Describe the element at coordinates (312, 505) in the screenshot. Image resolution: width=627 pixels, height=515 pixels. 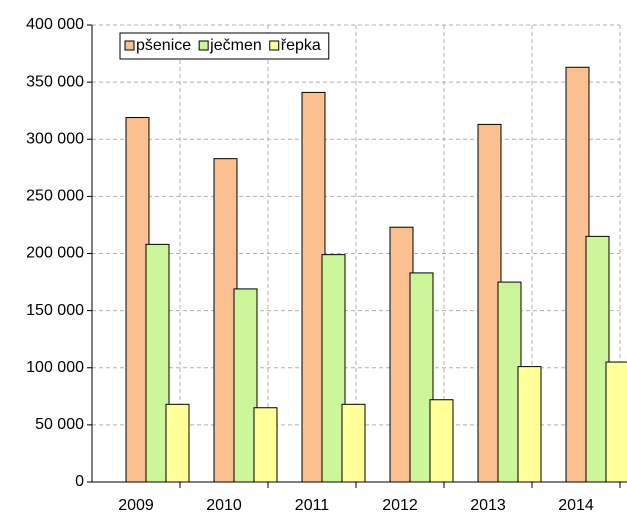
I see `x-tick-label: 2011` at that location.